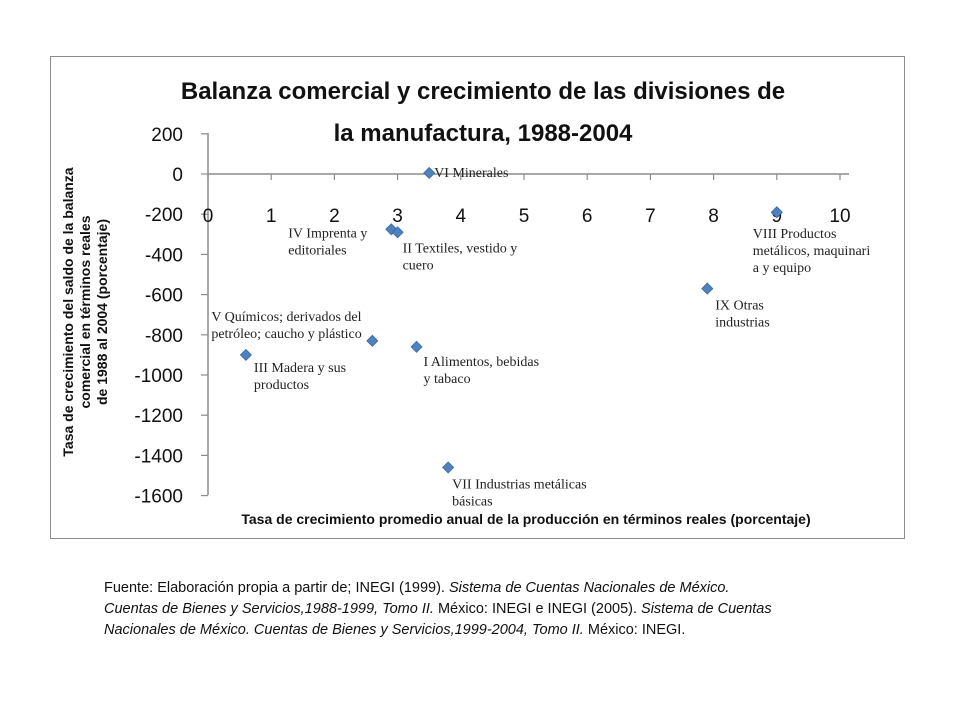 The image size is (960, 720). I want to click on y-tick-label-5: -800, so click(164, 336).